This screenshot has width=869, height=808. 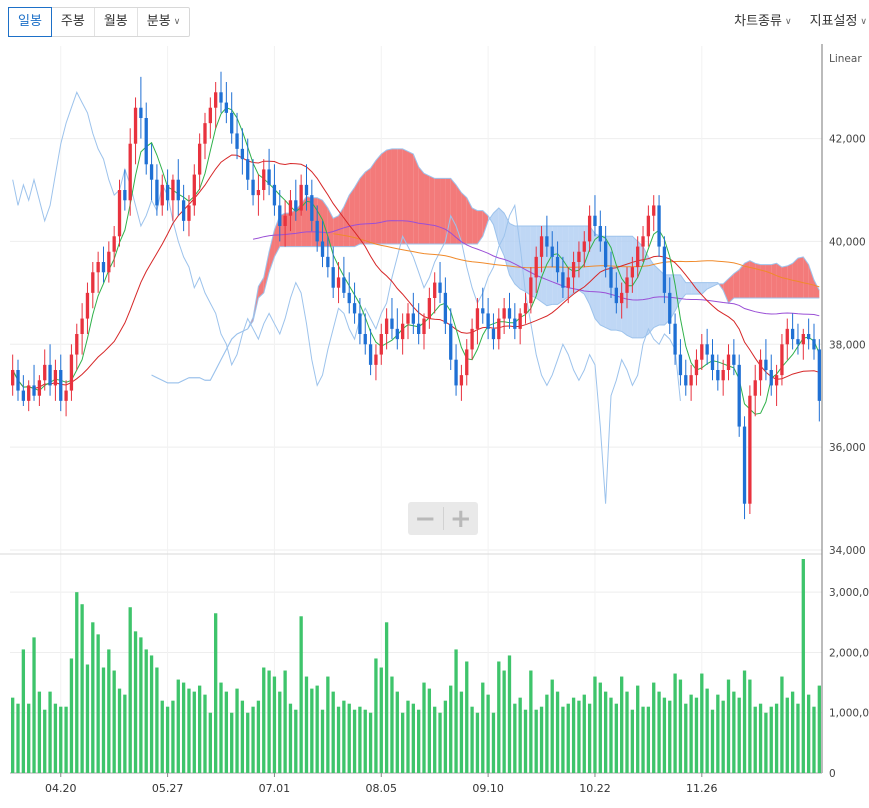 I want to click on tab-daily: 일봉, so click(x=30, y=22).